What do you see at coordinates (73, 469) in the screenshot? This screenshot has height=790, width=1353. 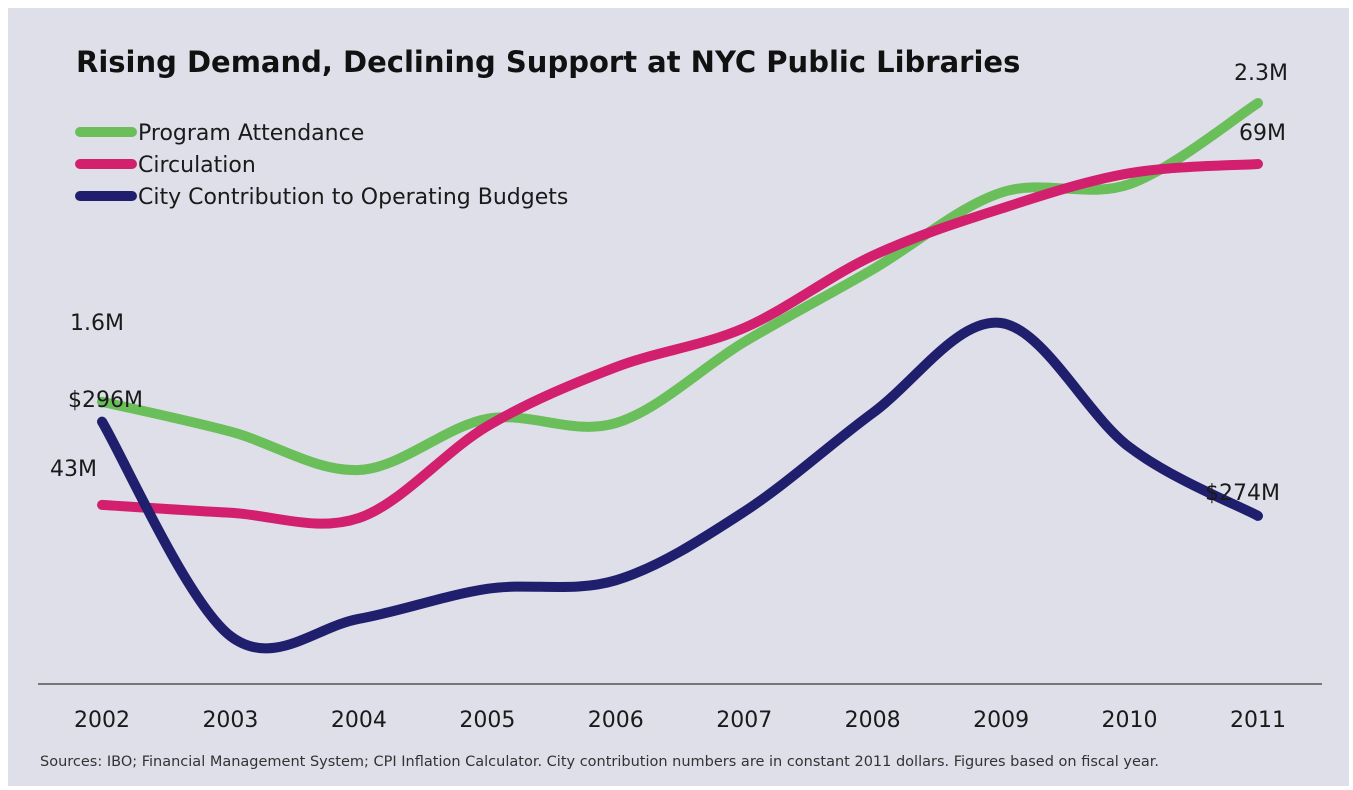 I see `start-label-circulation: 43M` at bounding box center [73, 469].